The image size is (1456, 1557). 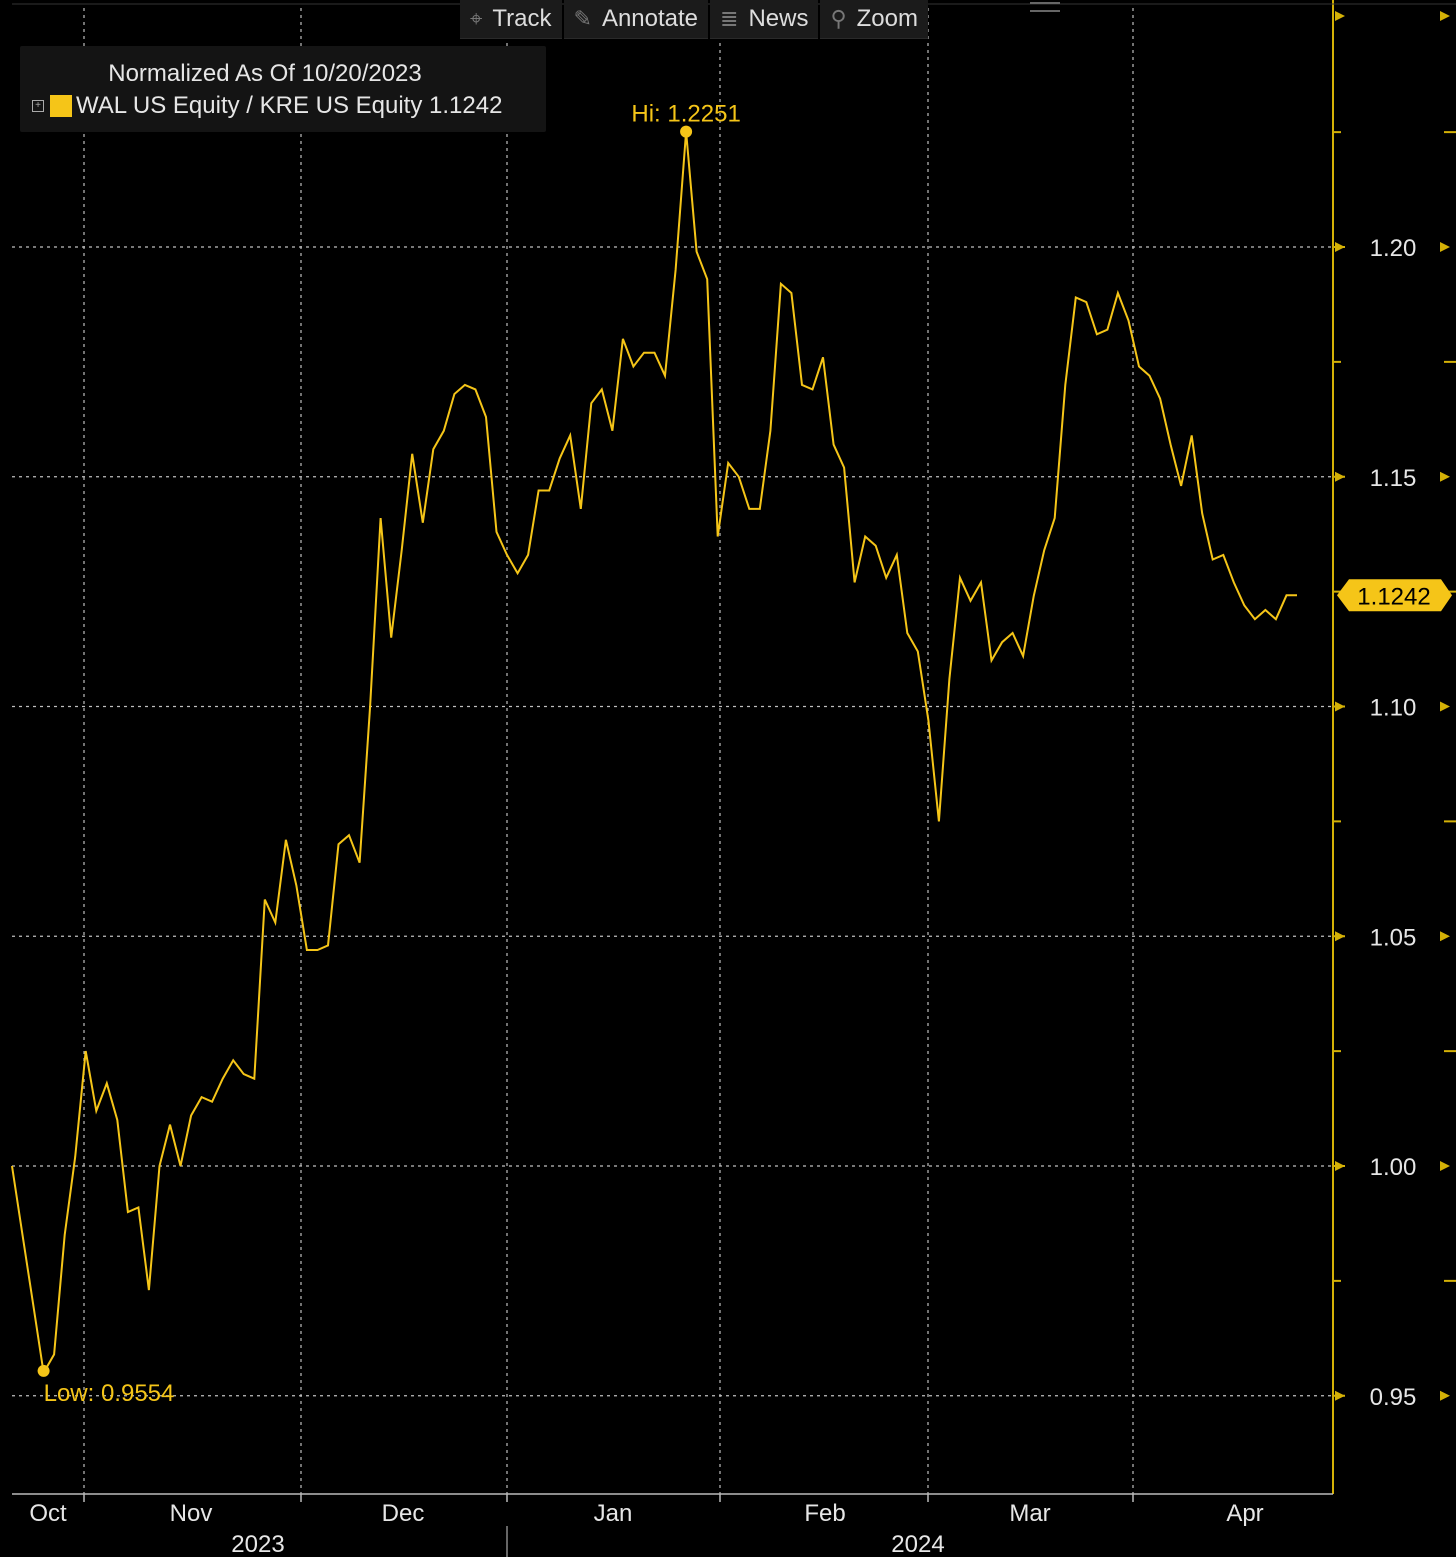 I want to click on high-marker, so click(x=686, y=131).